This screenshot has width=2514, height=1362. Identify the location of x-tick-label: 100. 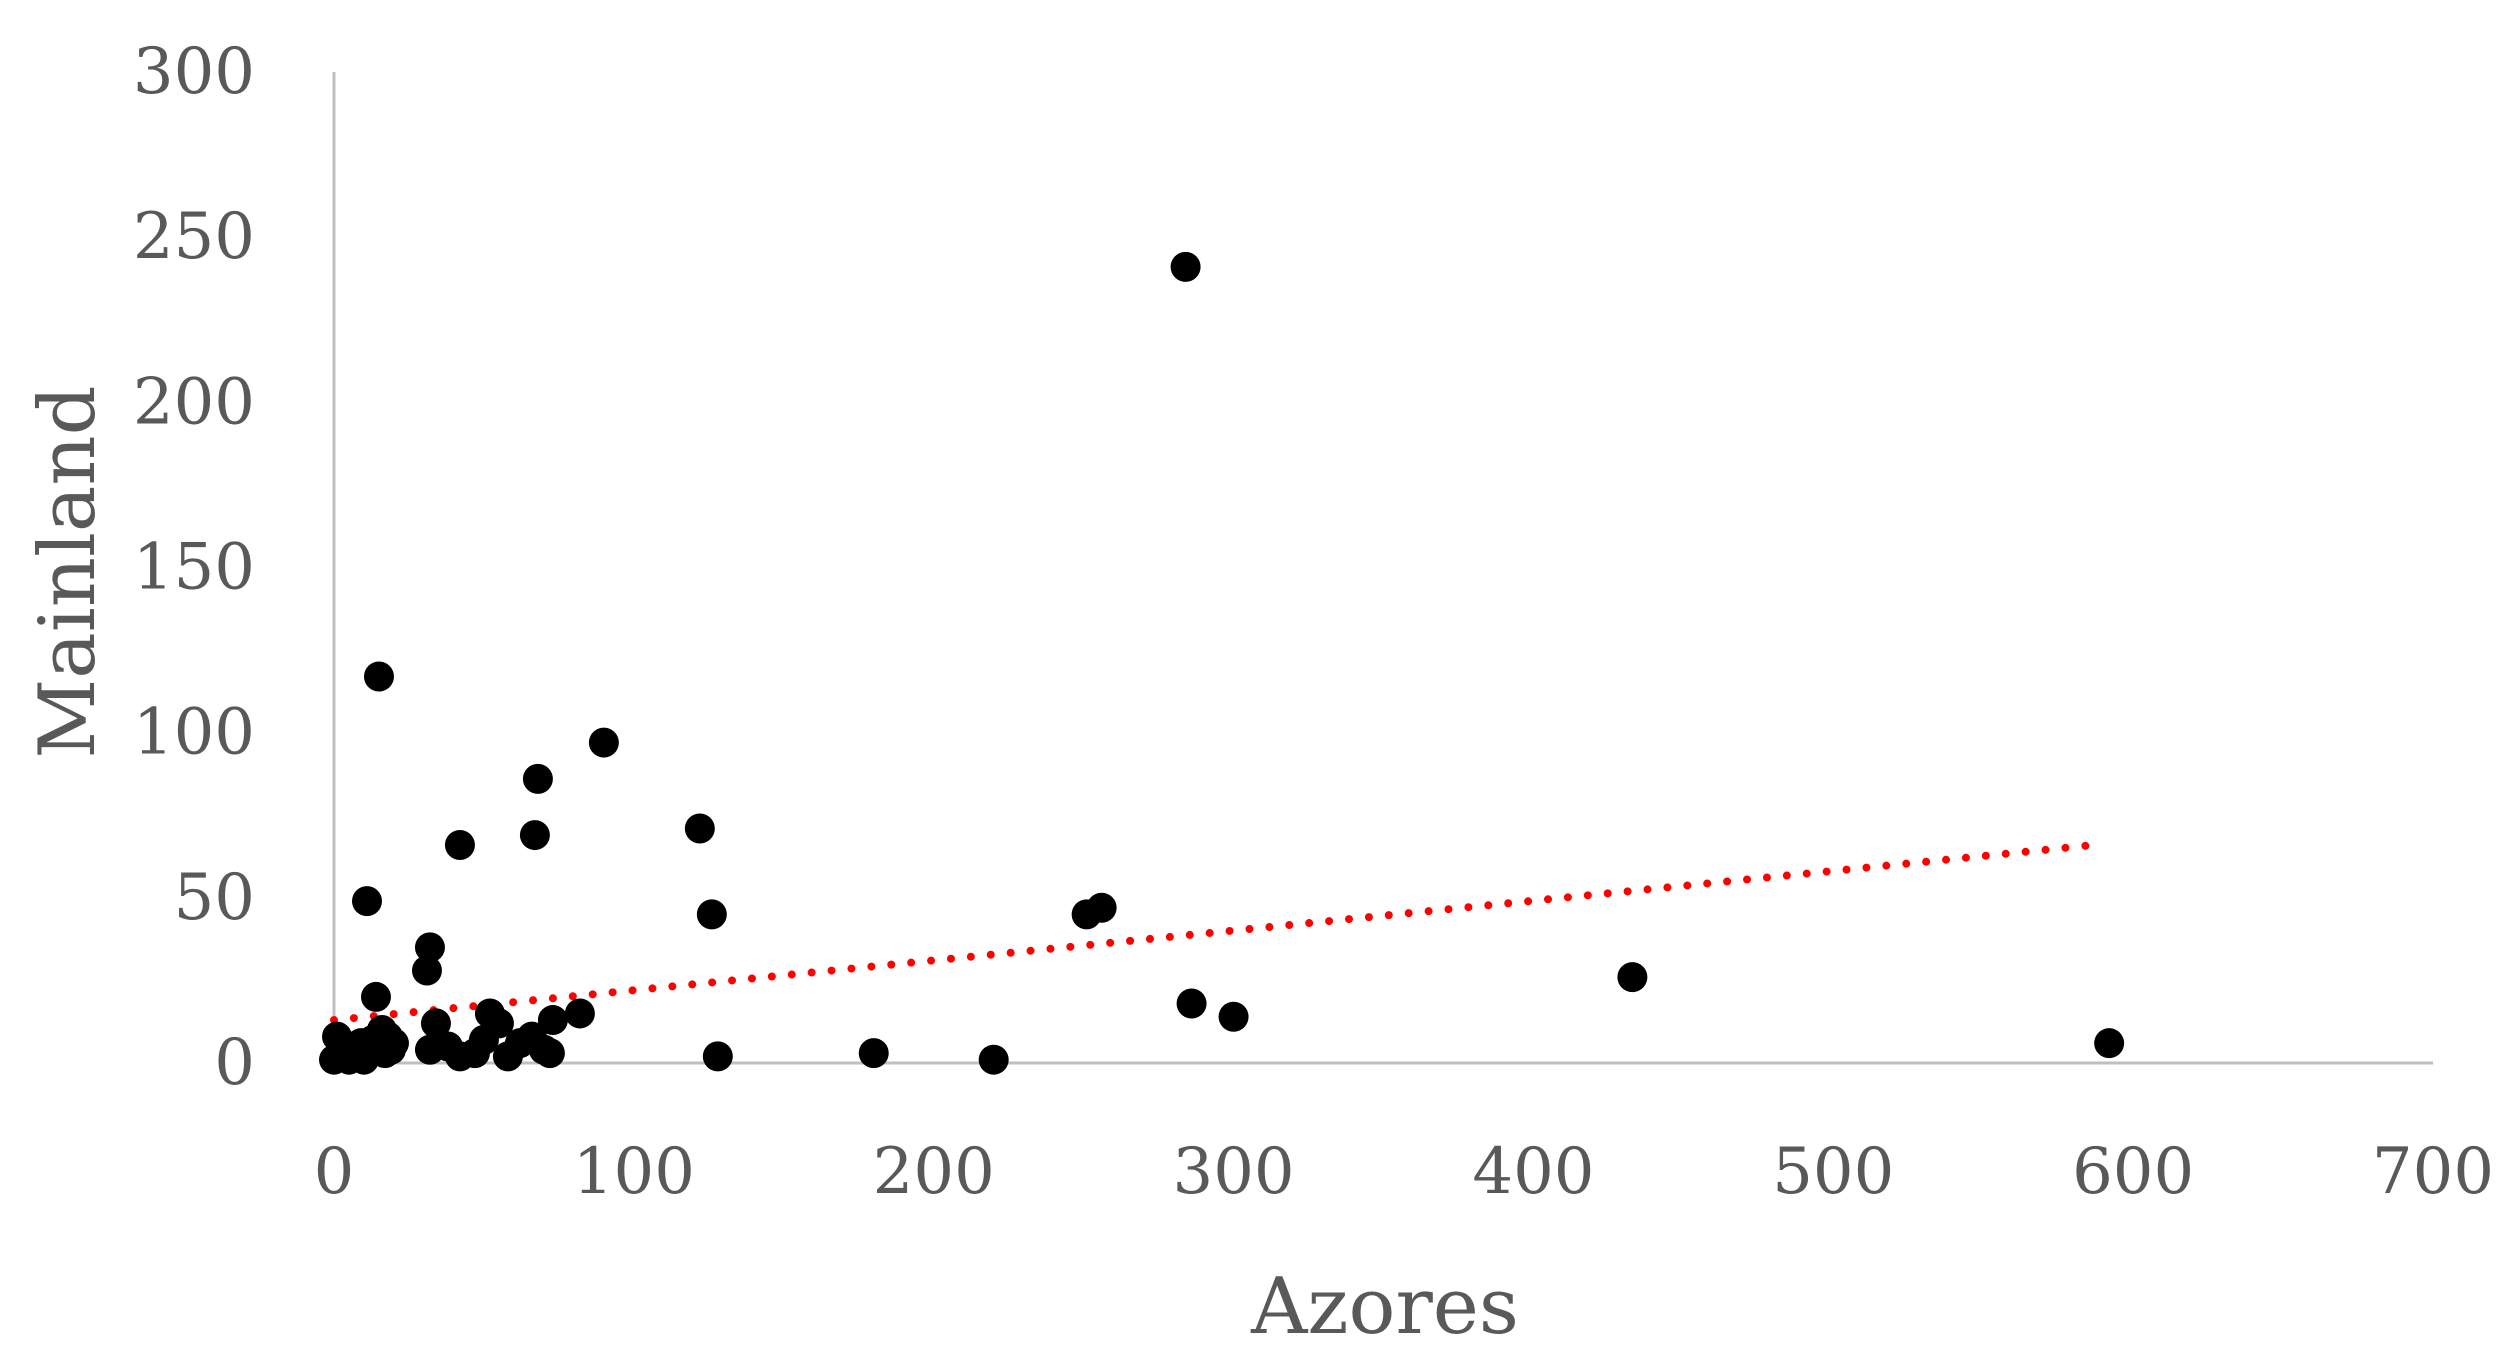
(634, 1172).